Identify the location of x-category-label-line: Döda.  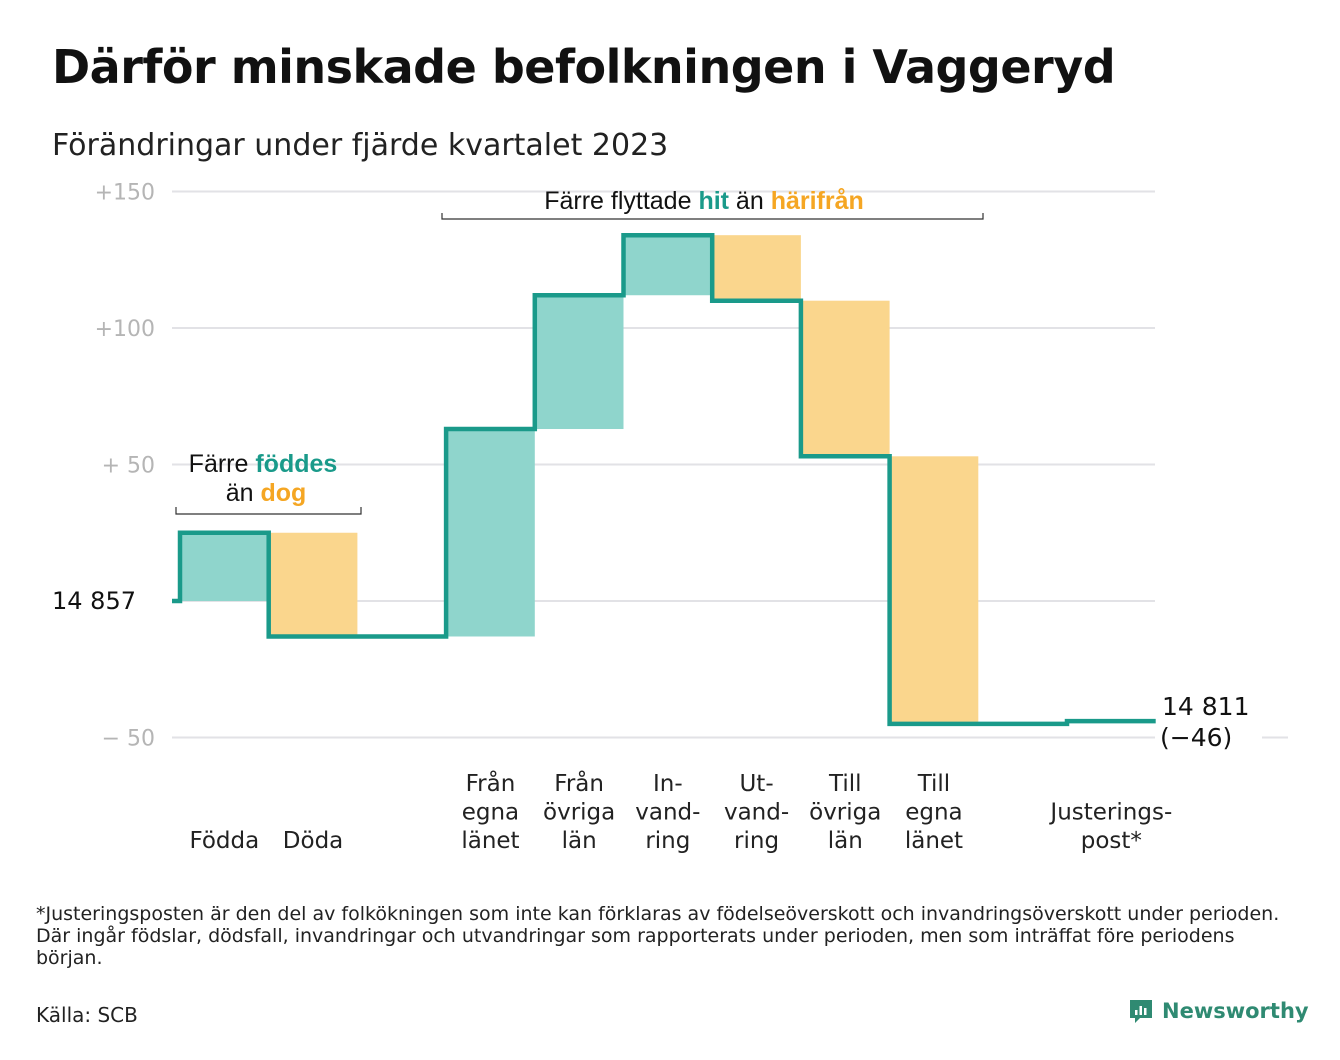
(313, 841).